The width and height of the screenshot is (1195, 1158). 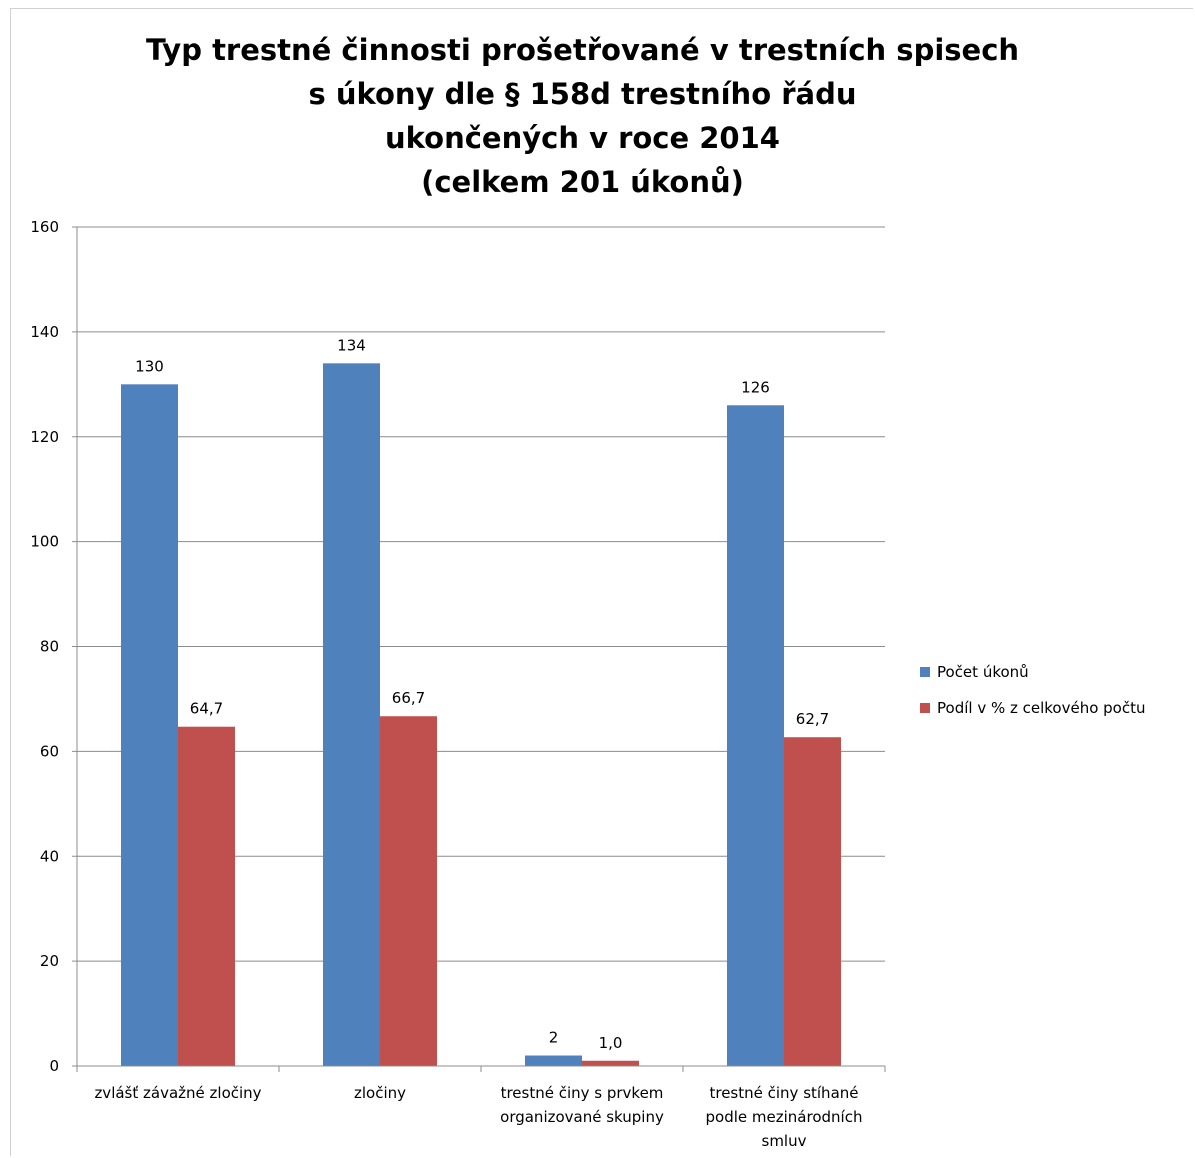 What do you see at coordinates (925, 708) in the screenshot?
I see `legend-swatch-share` at bounding box center [925, 708].